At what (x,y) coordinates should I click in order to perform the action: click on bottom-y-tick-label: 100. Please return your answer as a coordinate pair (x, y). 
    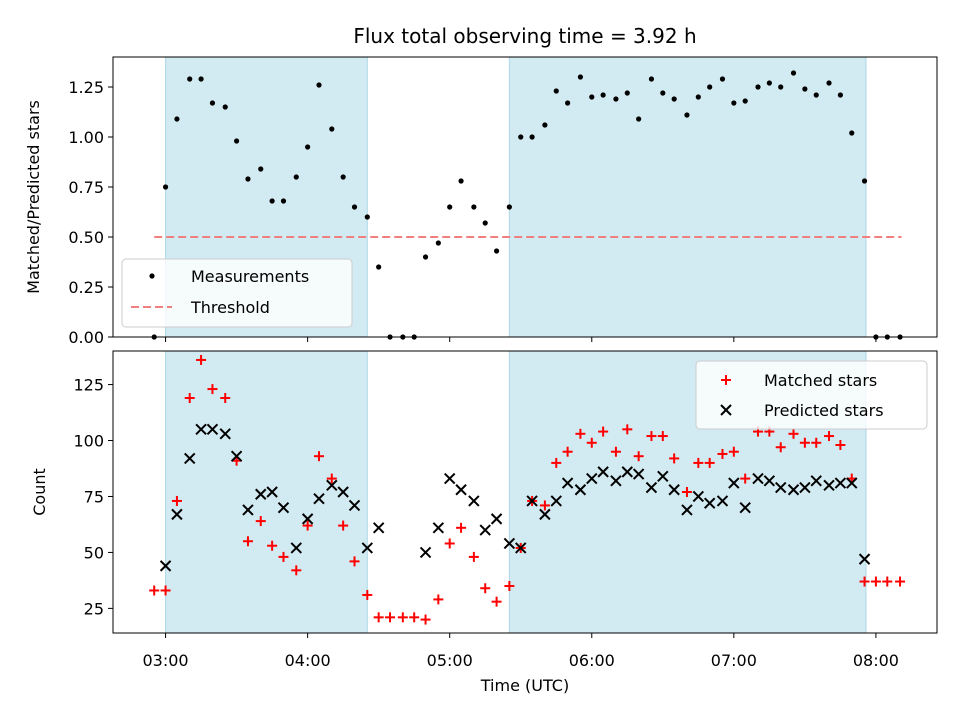
    Looking at the image, I should click on (88, 441).